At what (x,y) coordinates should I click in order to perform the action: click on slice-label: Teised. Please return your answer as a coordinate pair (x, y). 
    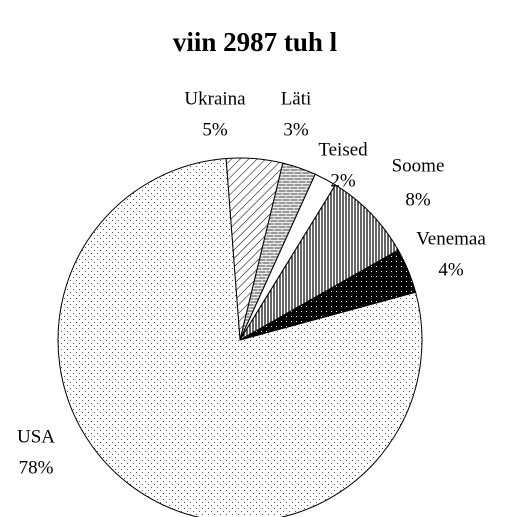
    Looking at the image, I should click on (343, 149).